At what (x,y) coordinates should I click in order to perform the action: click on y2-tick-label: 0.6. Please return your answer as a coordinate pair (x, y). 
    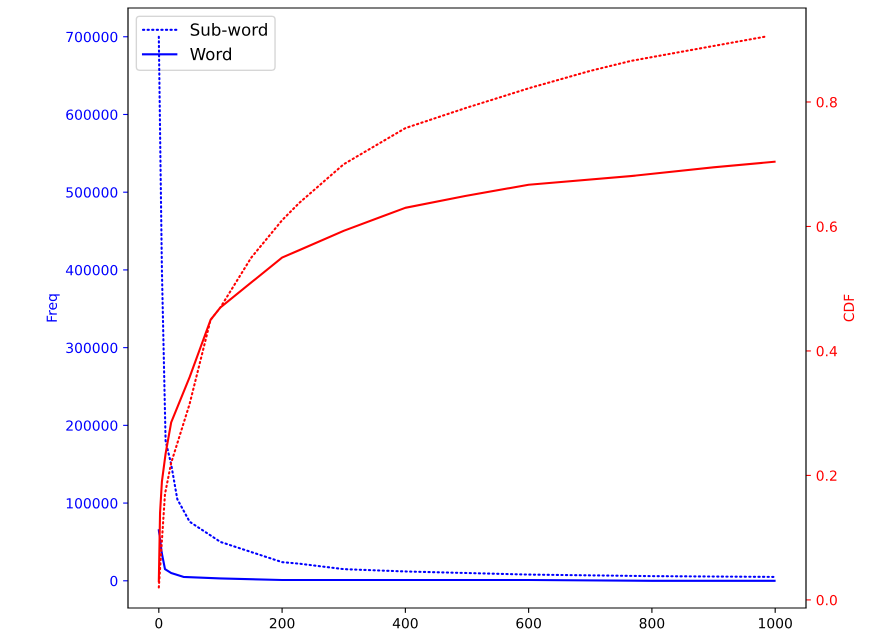
    Looking at the image, I should click on (826, 226).